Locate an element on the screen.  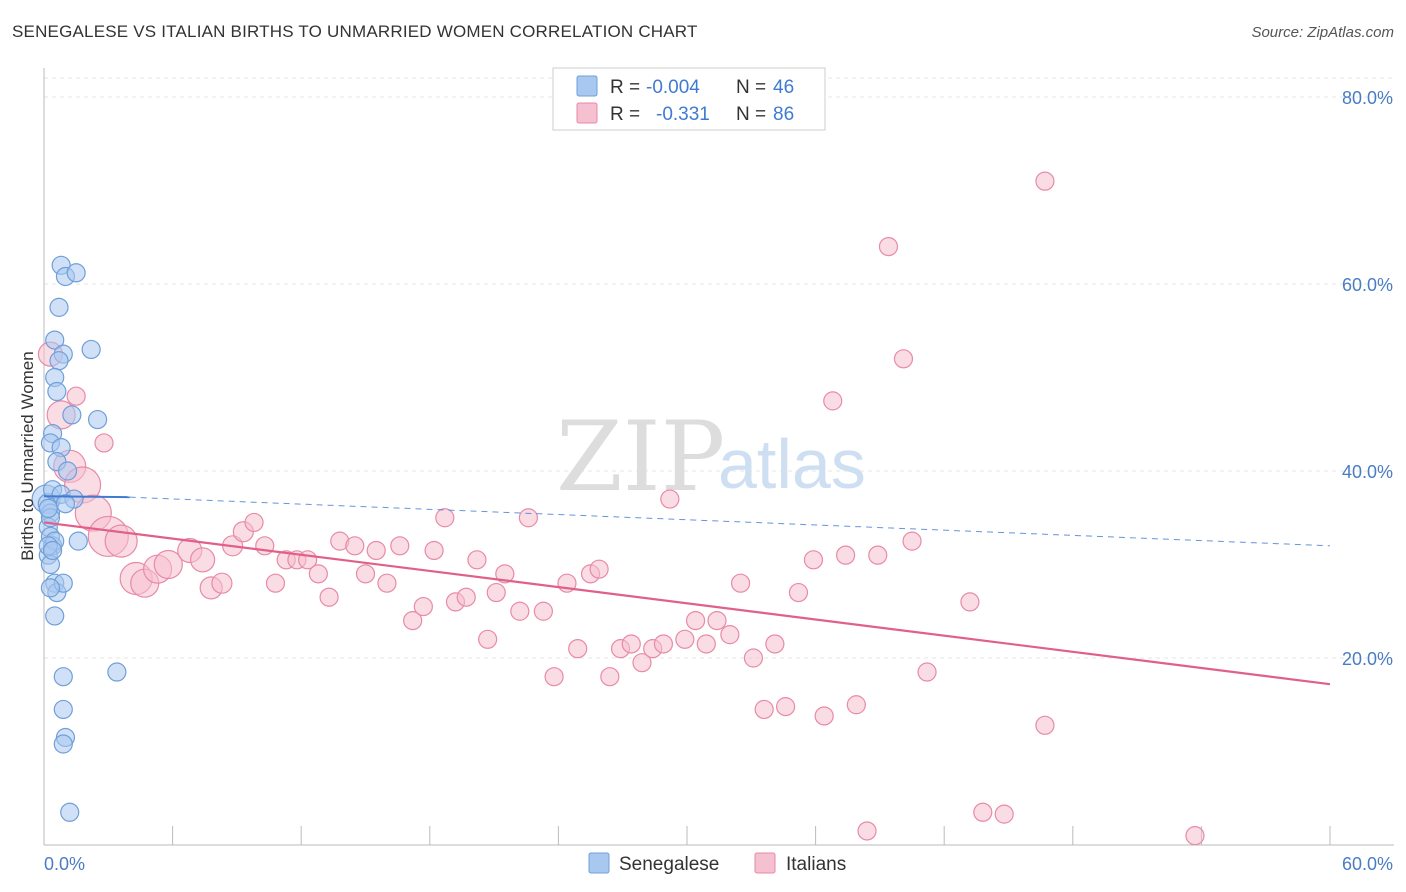
y-tick-label: 40.0% is located at coordinates (1367, 472).